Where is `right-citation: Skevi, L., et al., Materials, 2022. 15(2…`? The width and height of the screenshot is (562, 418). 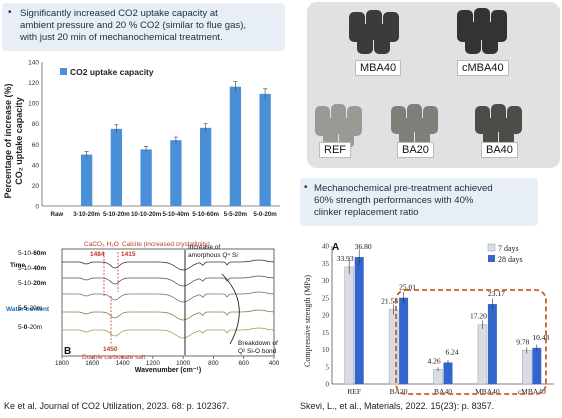
right-citation: Skevi, L., et al., Materials, 2022. 15(2… is located at coordinates (397, 406).